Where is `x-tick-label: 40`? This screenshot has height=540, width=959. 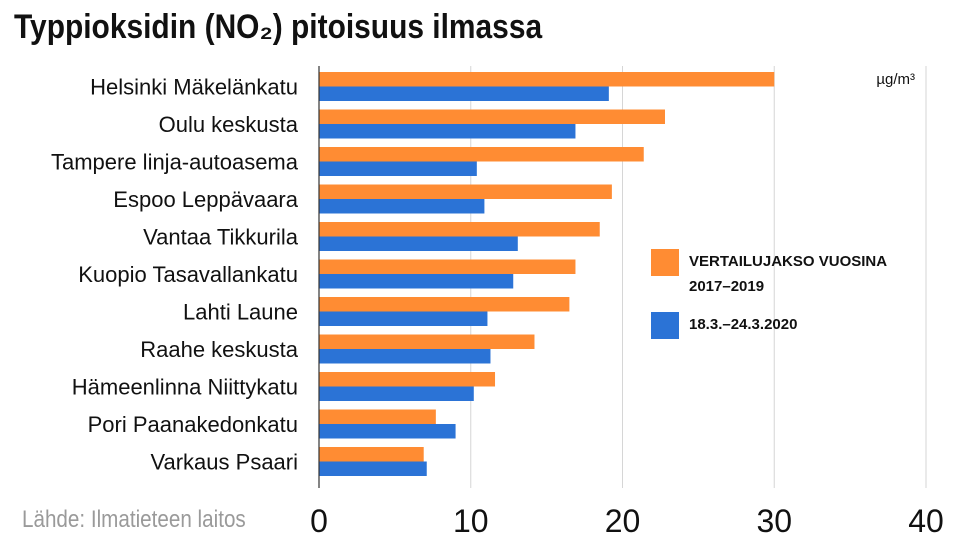 x-tick-label: 40 is located at coordinates (926, 521).